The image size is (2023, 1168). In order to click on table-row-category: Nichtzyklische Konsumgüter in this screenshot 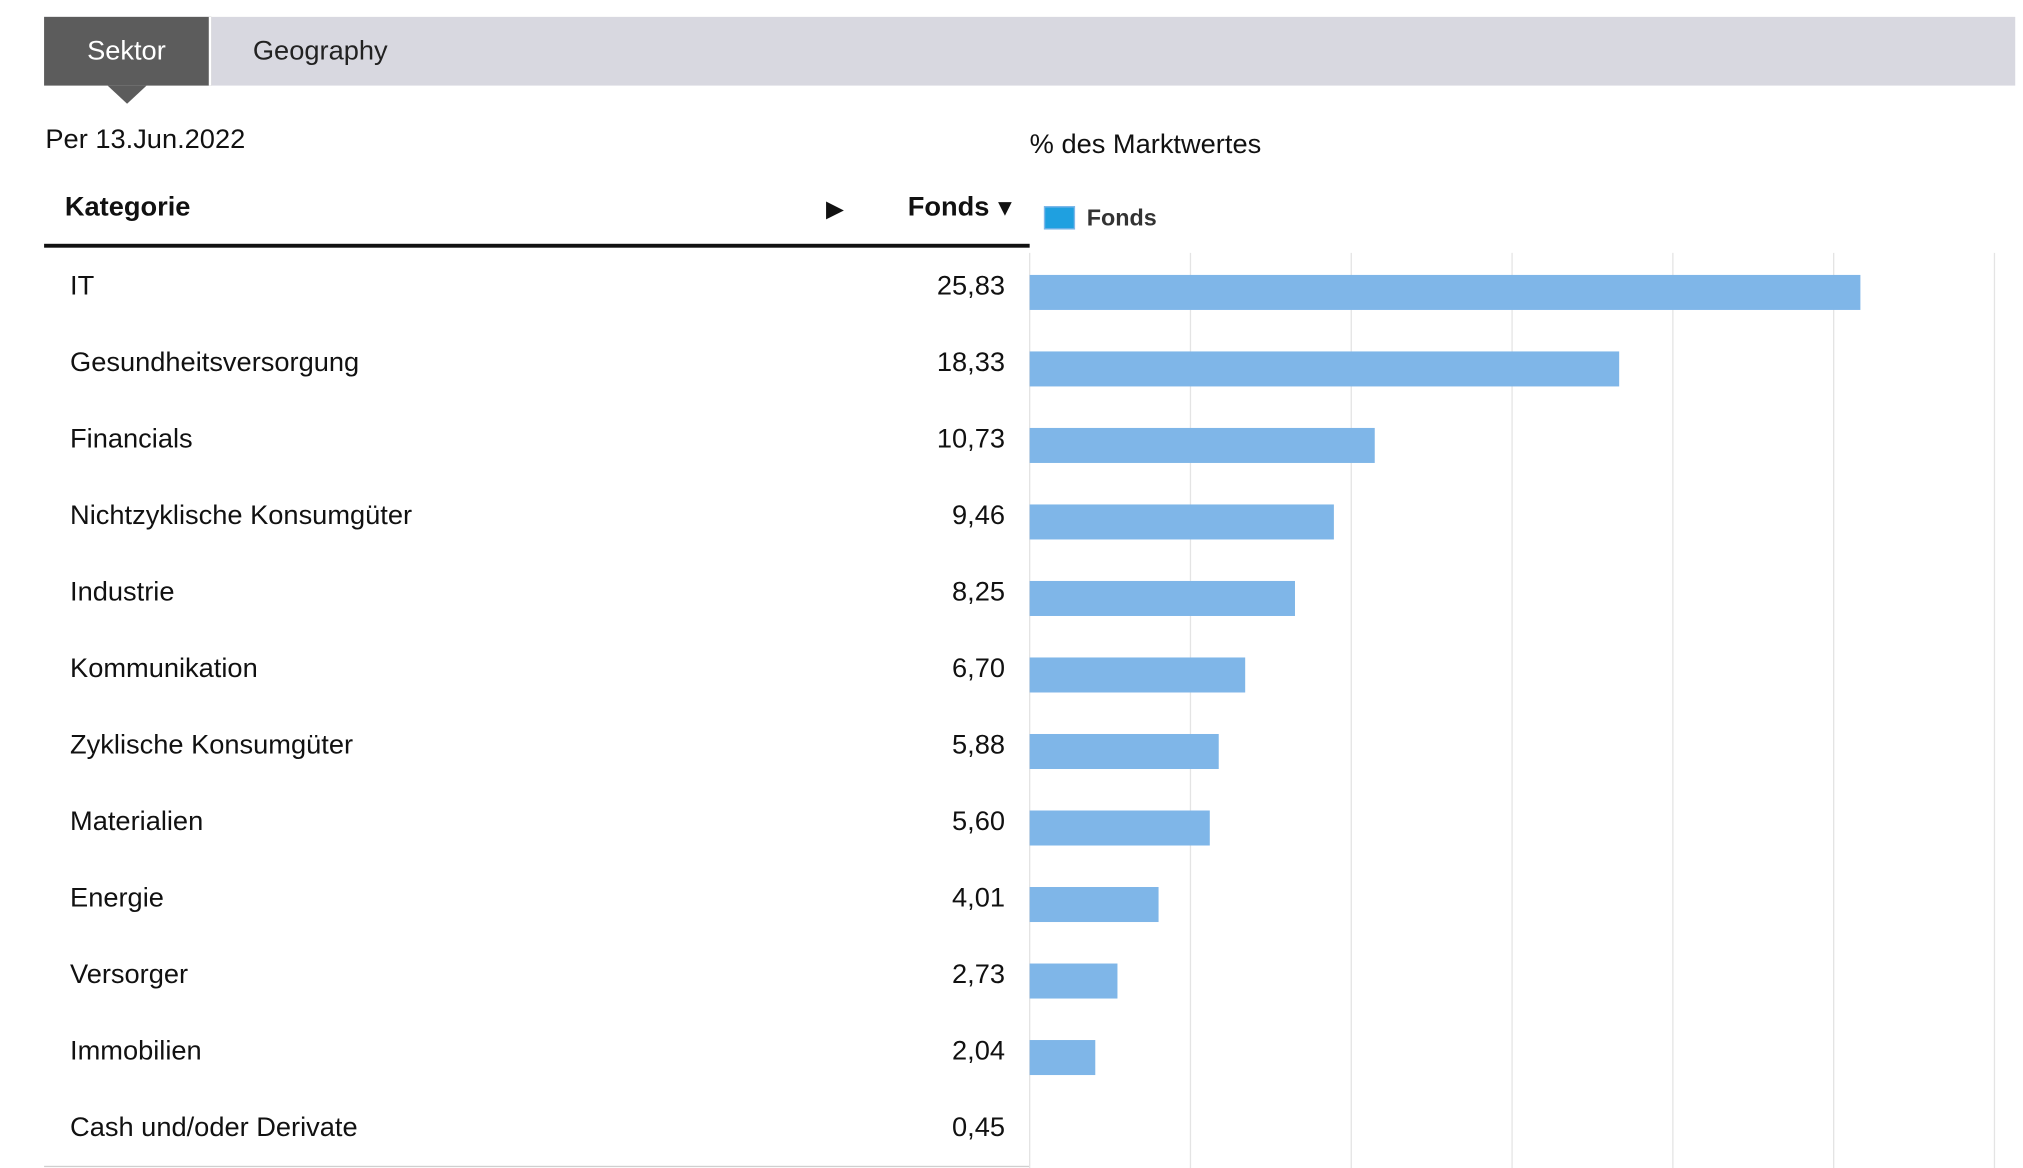, I will do `click(241, 515)`.